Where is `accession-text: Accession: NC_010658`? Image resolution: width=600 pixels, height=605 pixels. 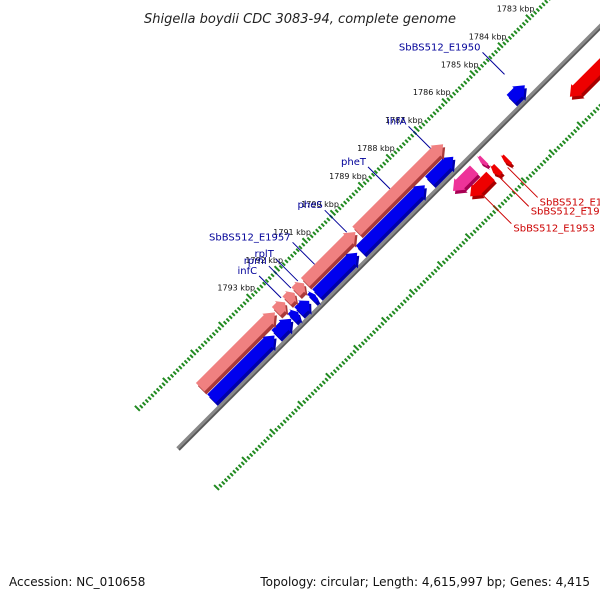 accession-text: Accession: NC_010658 is located at coordinates (77, 582).